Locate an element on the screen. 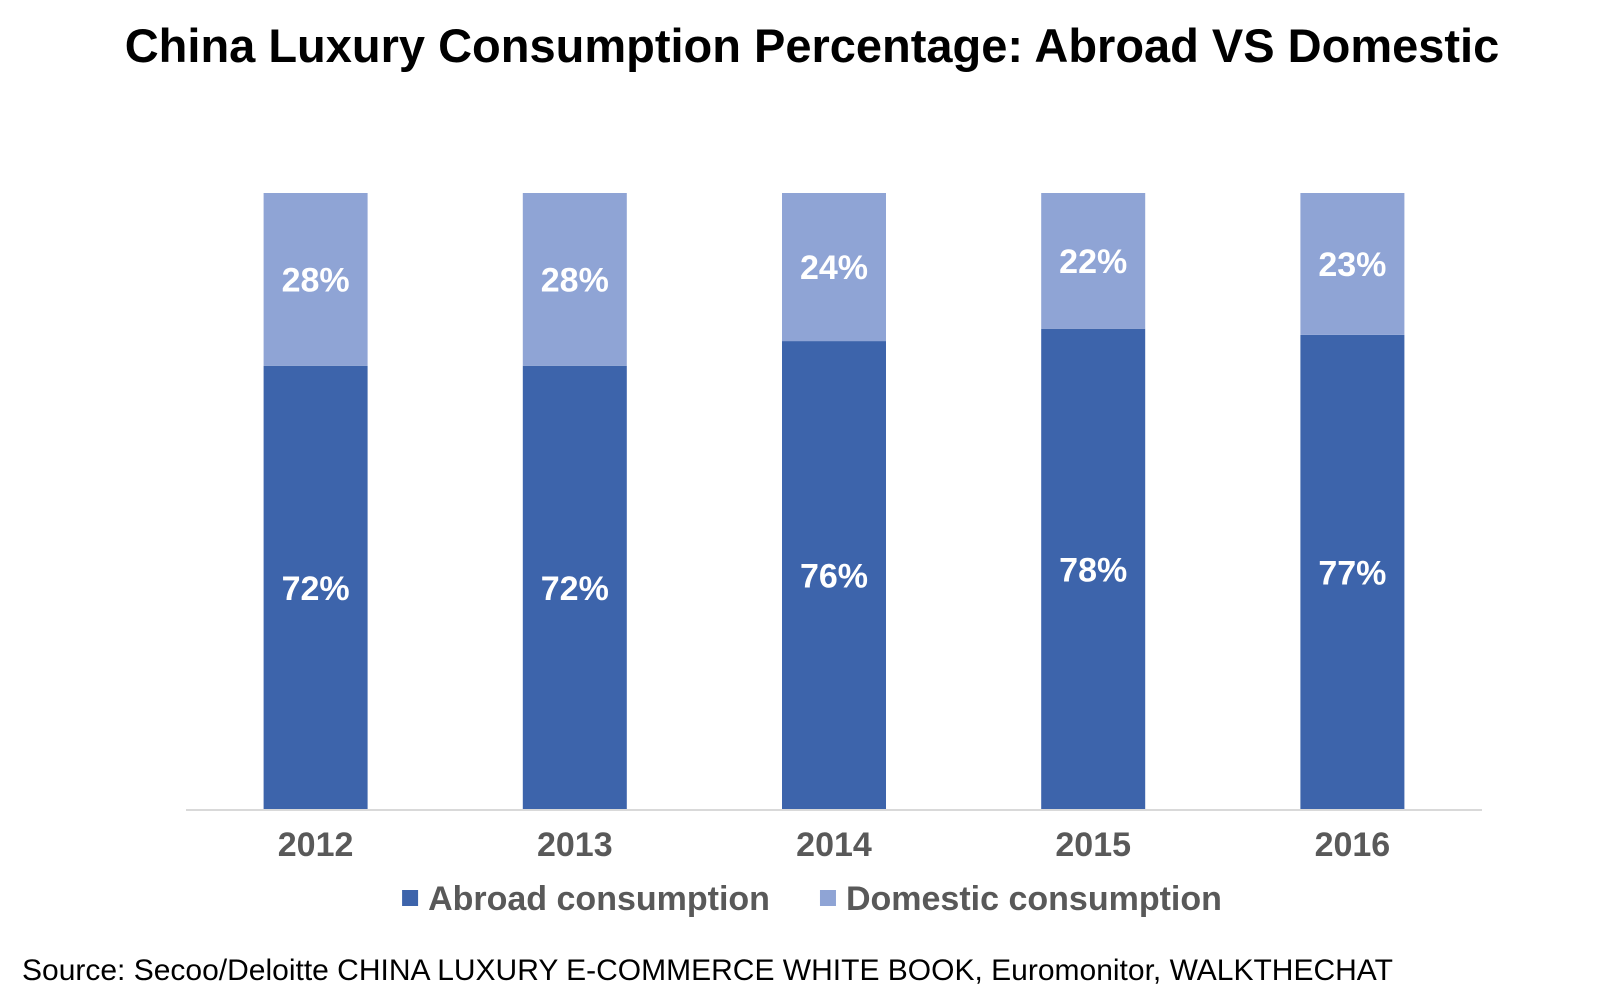  data-label-abroad-2014: 76% is located at coordinates (834, 577).